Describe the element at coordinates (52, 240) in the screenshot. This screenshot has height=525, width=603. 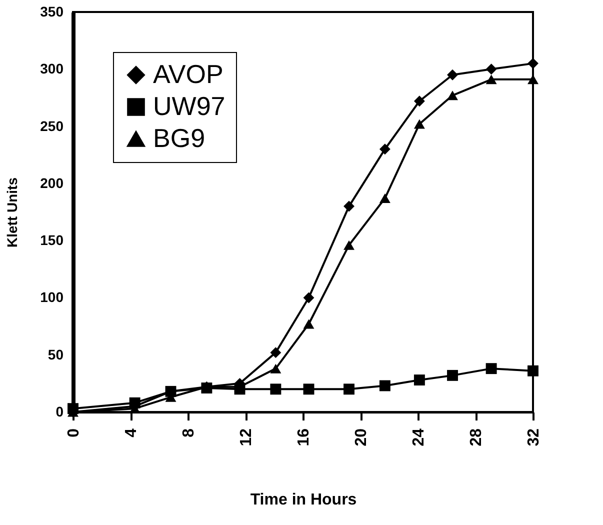
I see `y-tick-label: 150` at that location.